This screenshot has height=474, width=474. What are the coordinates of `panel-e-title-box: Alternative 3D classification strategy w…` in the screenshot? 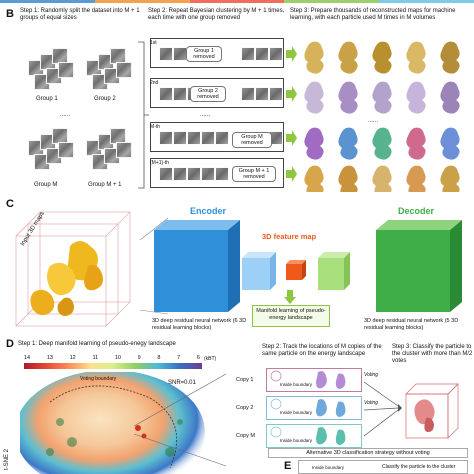 It's located at (368, 453).